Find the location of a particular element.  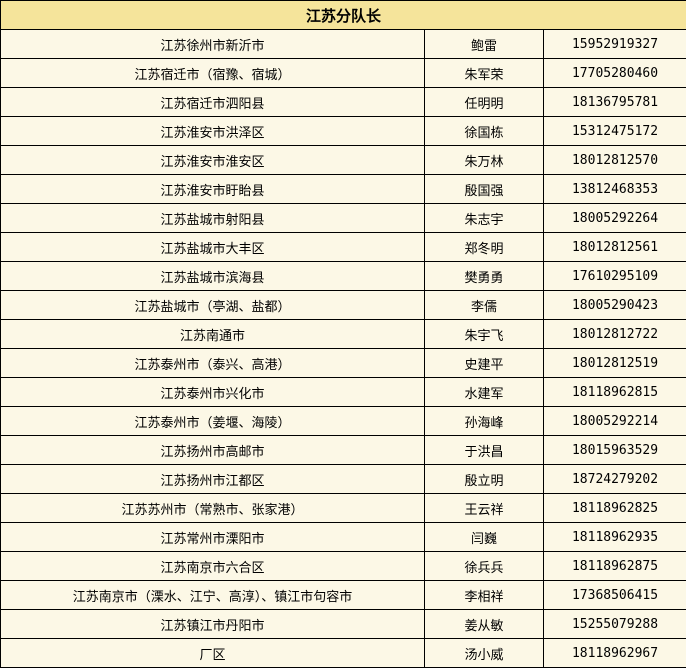

phone-cell: 18012812561 is located at coordinates (614, 247).